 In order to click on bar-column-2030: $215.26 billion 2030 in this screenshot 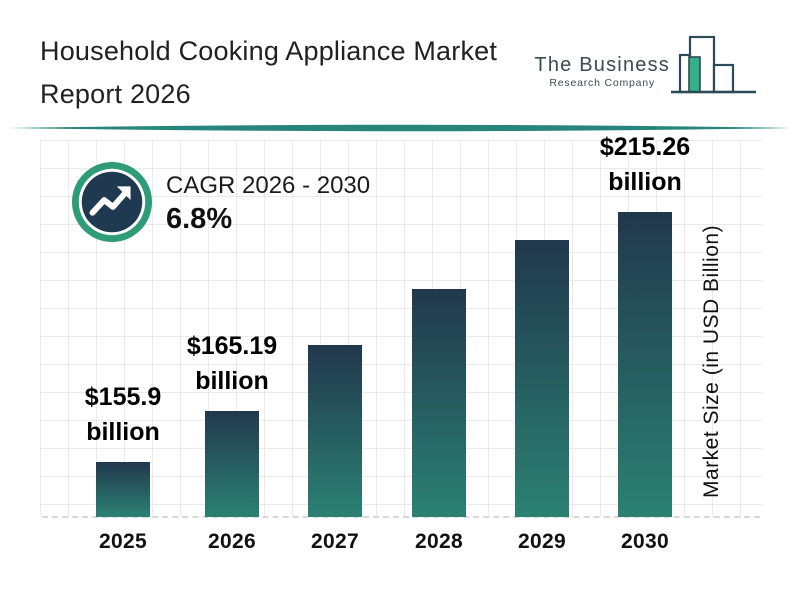, I will do `click(645, 300)`.